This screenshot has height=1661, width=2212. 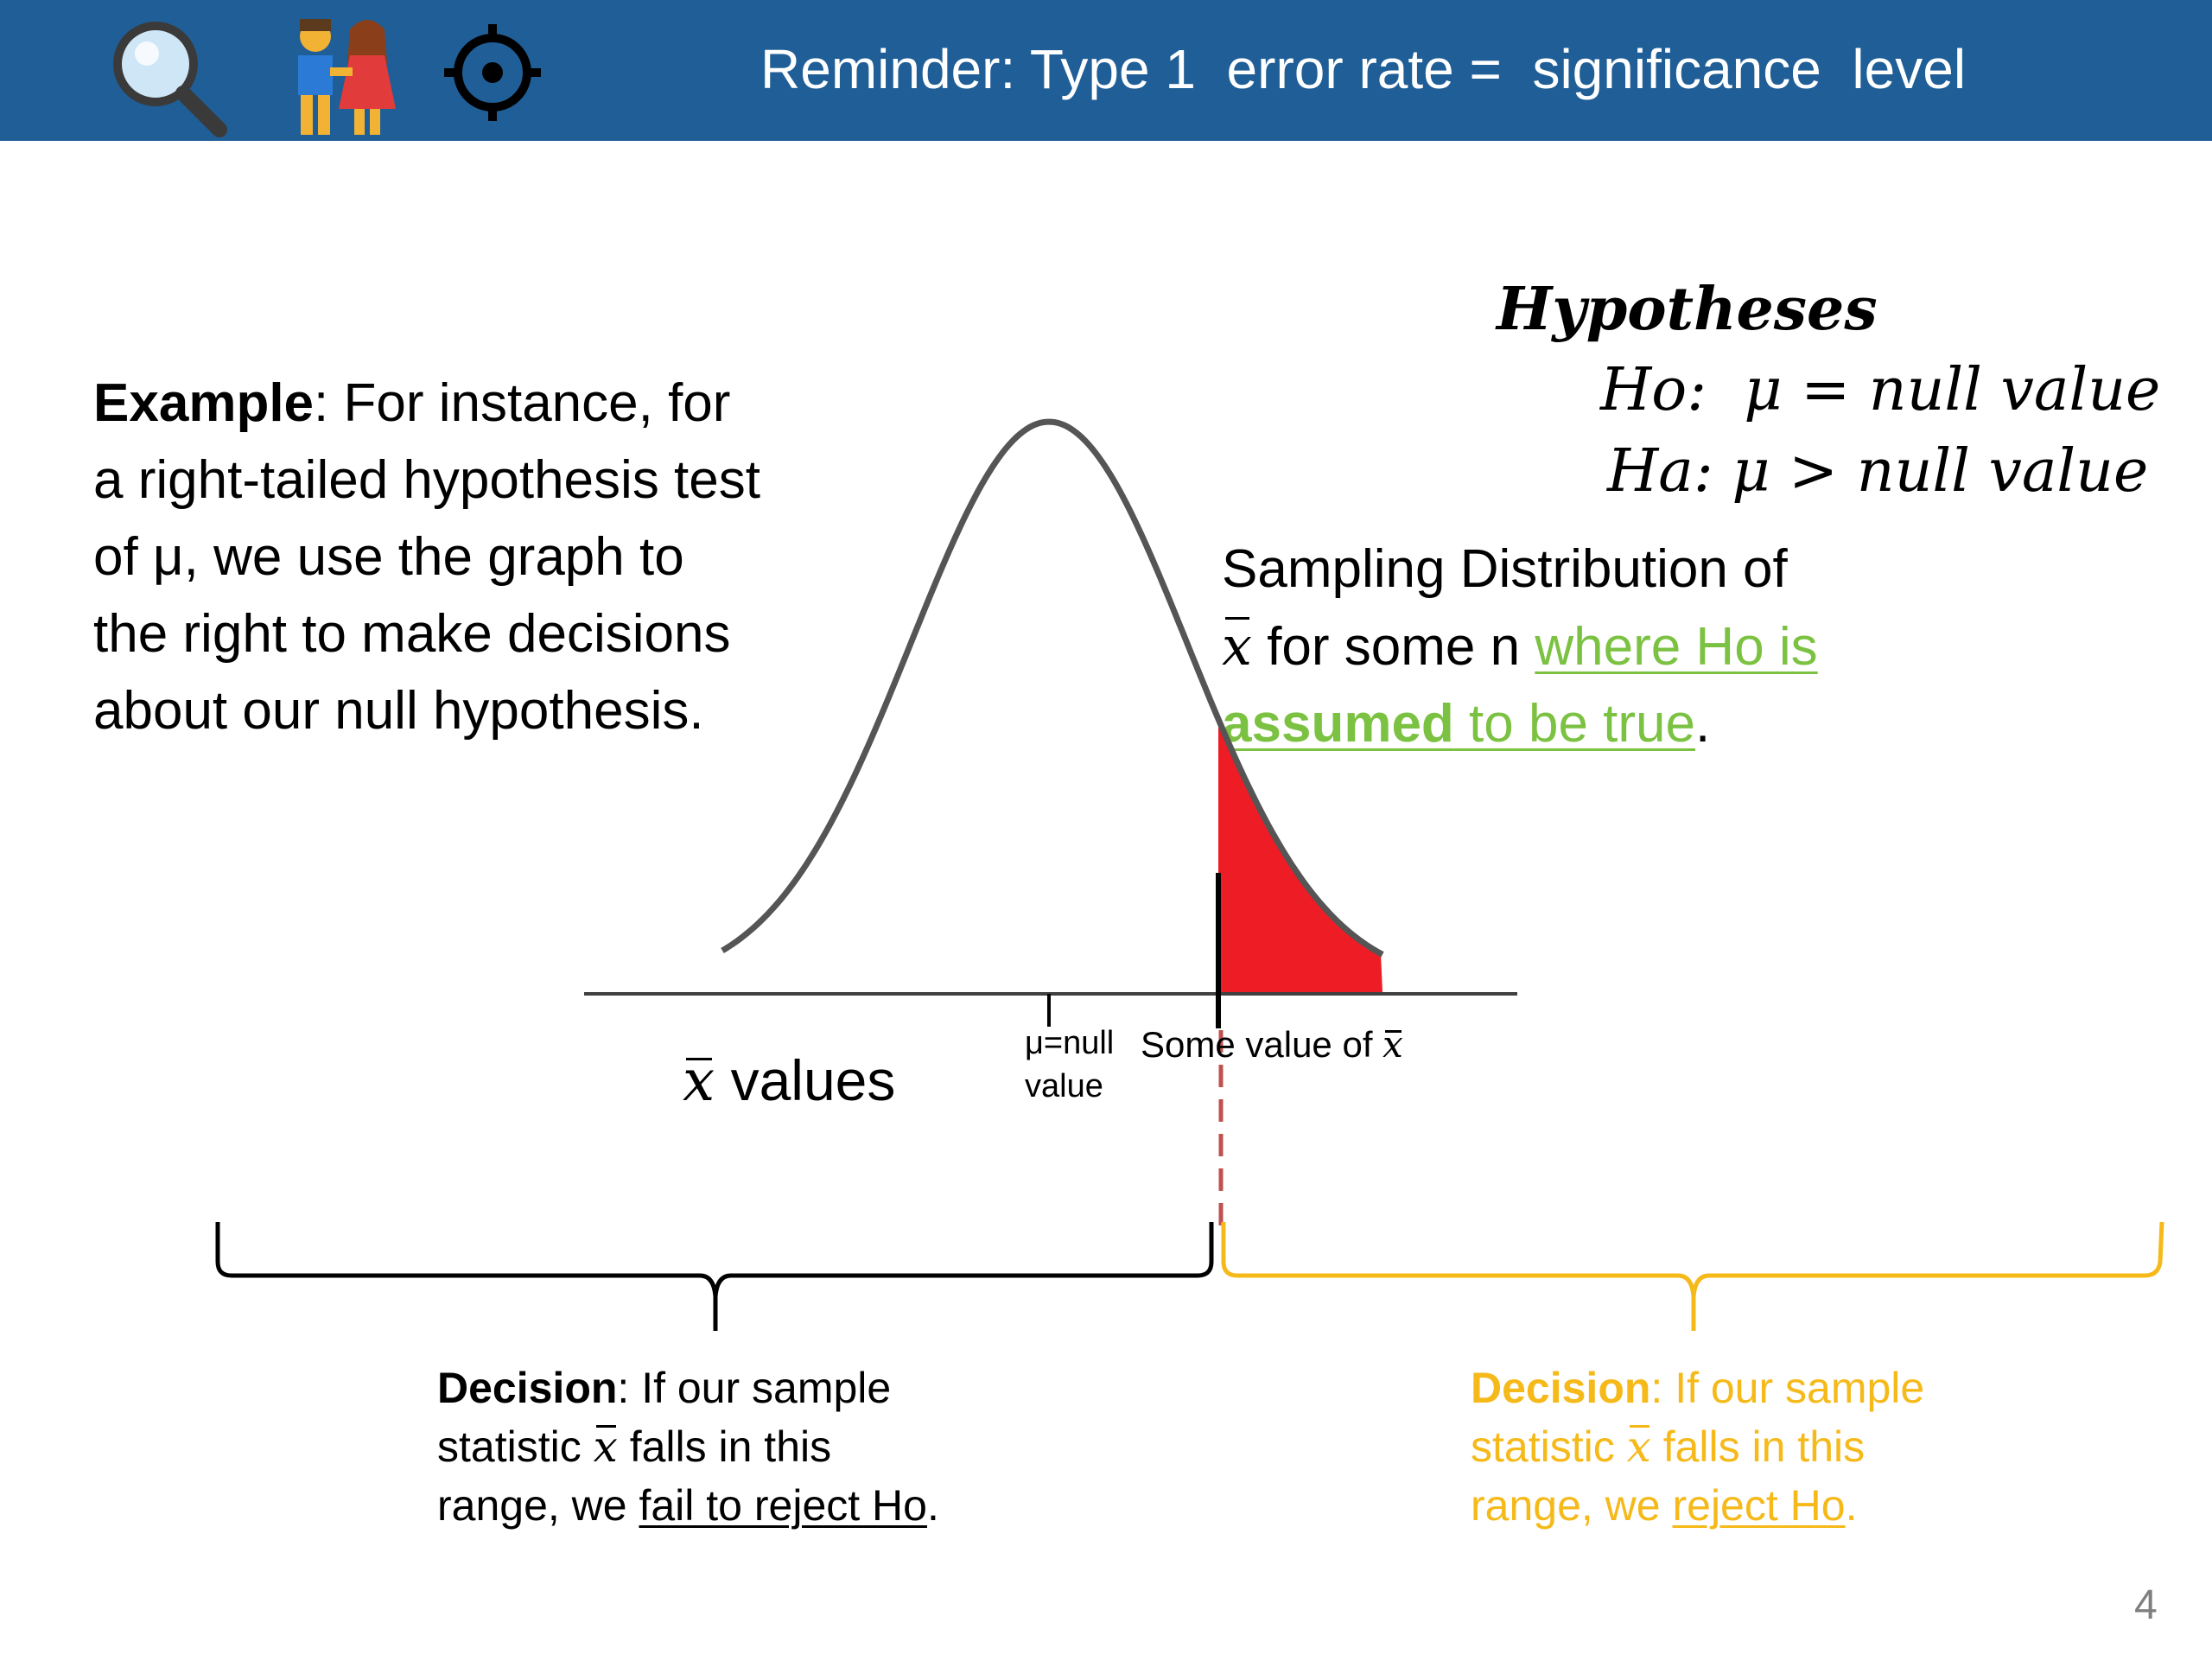 What do you see at coordinates (1300, 855) in the screenshot?
I see `rejection-region-fill` at bounding box center [1300, 855].